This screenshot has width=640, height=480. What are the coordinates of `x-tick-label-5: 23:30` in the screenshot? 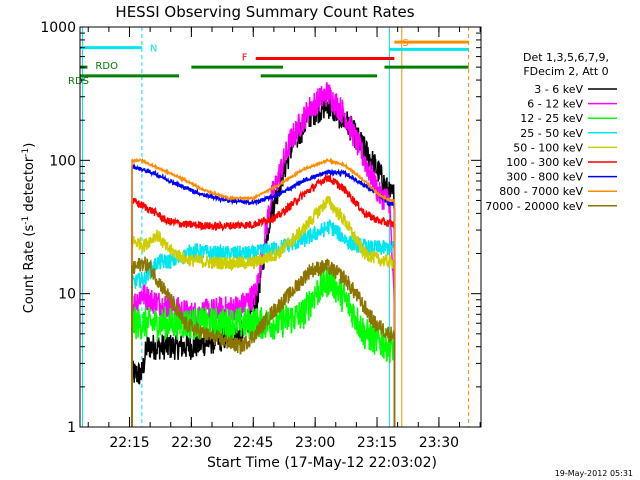 It's located at (439, 443).